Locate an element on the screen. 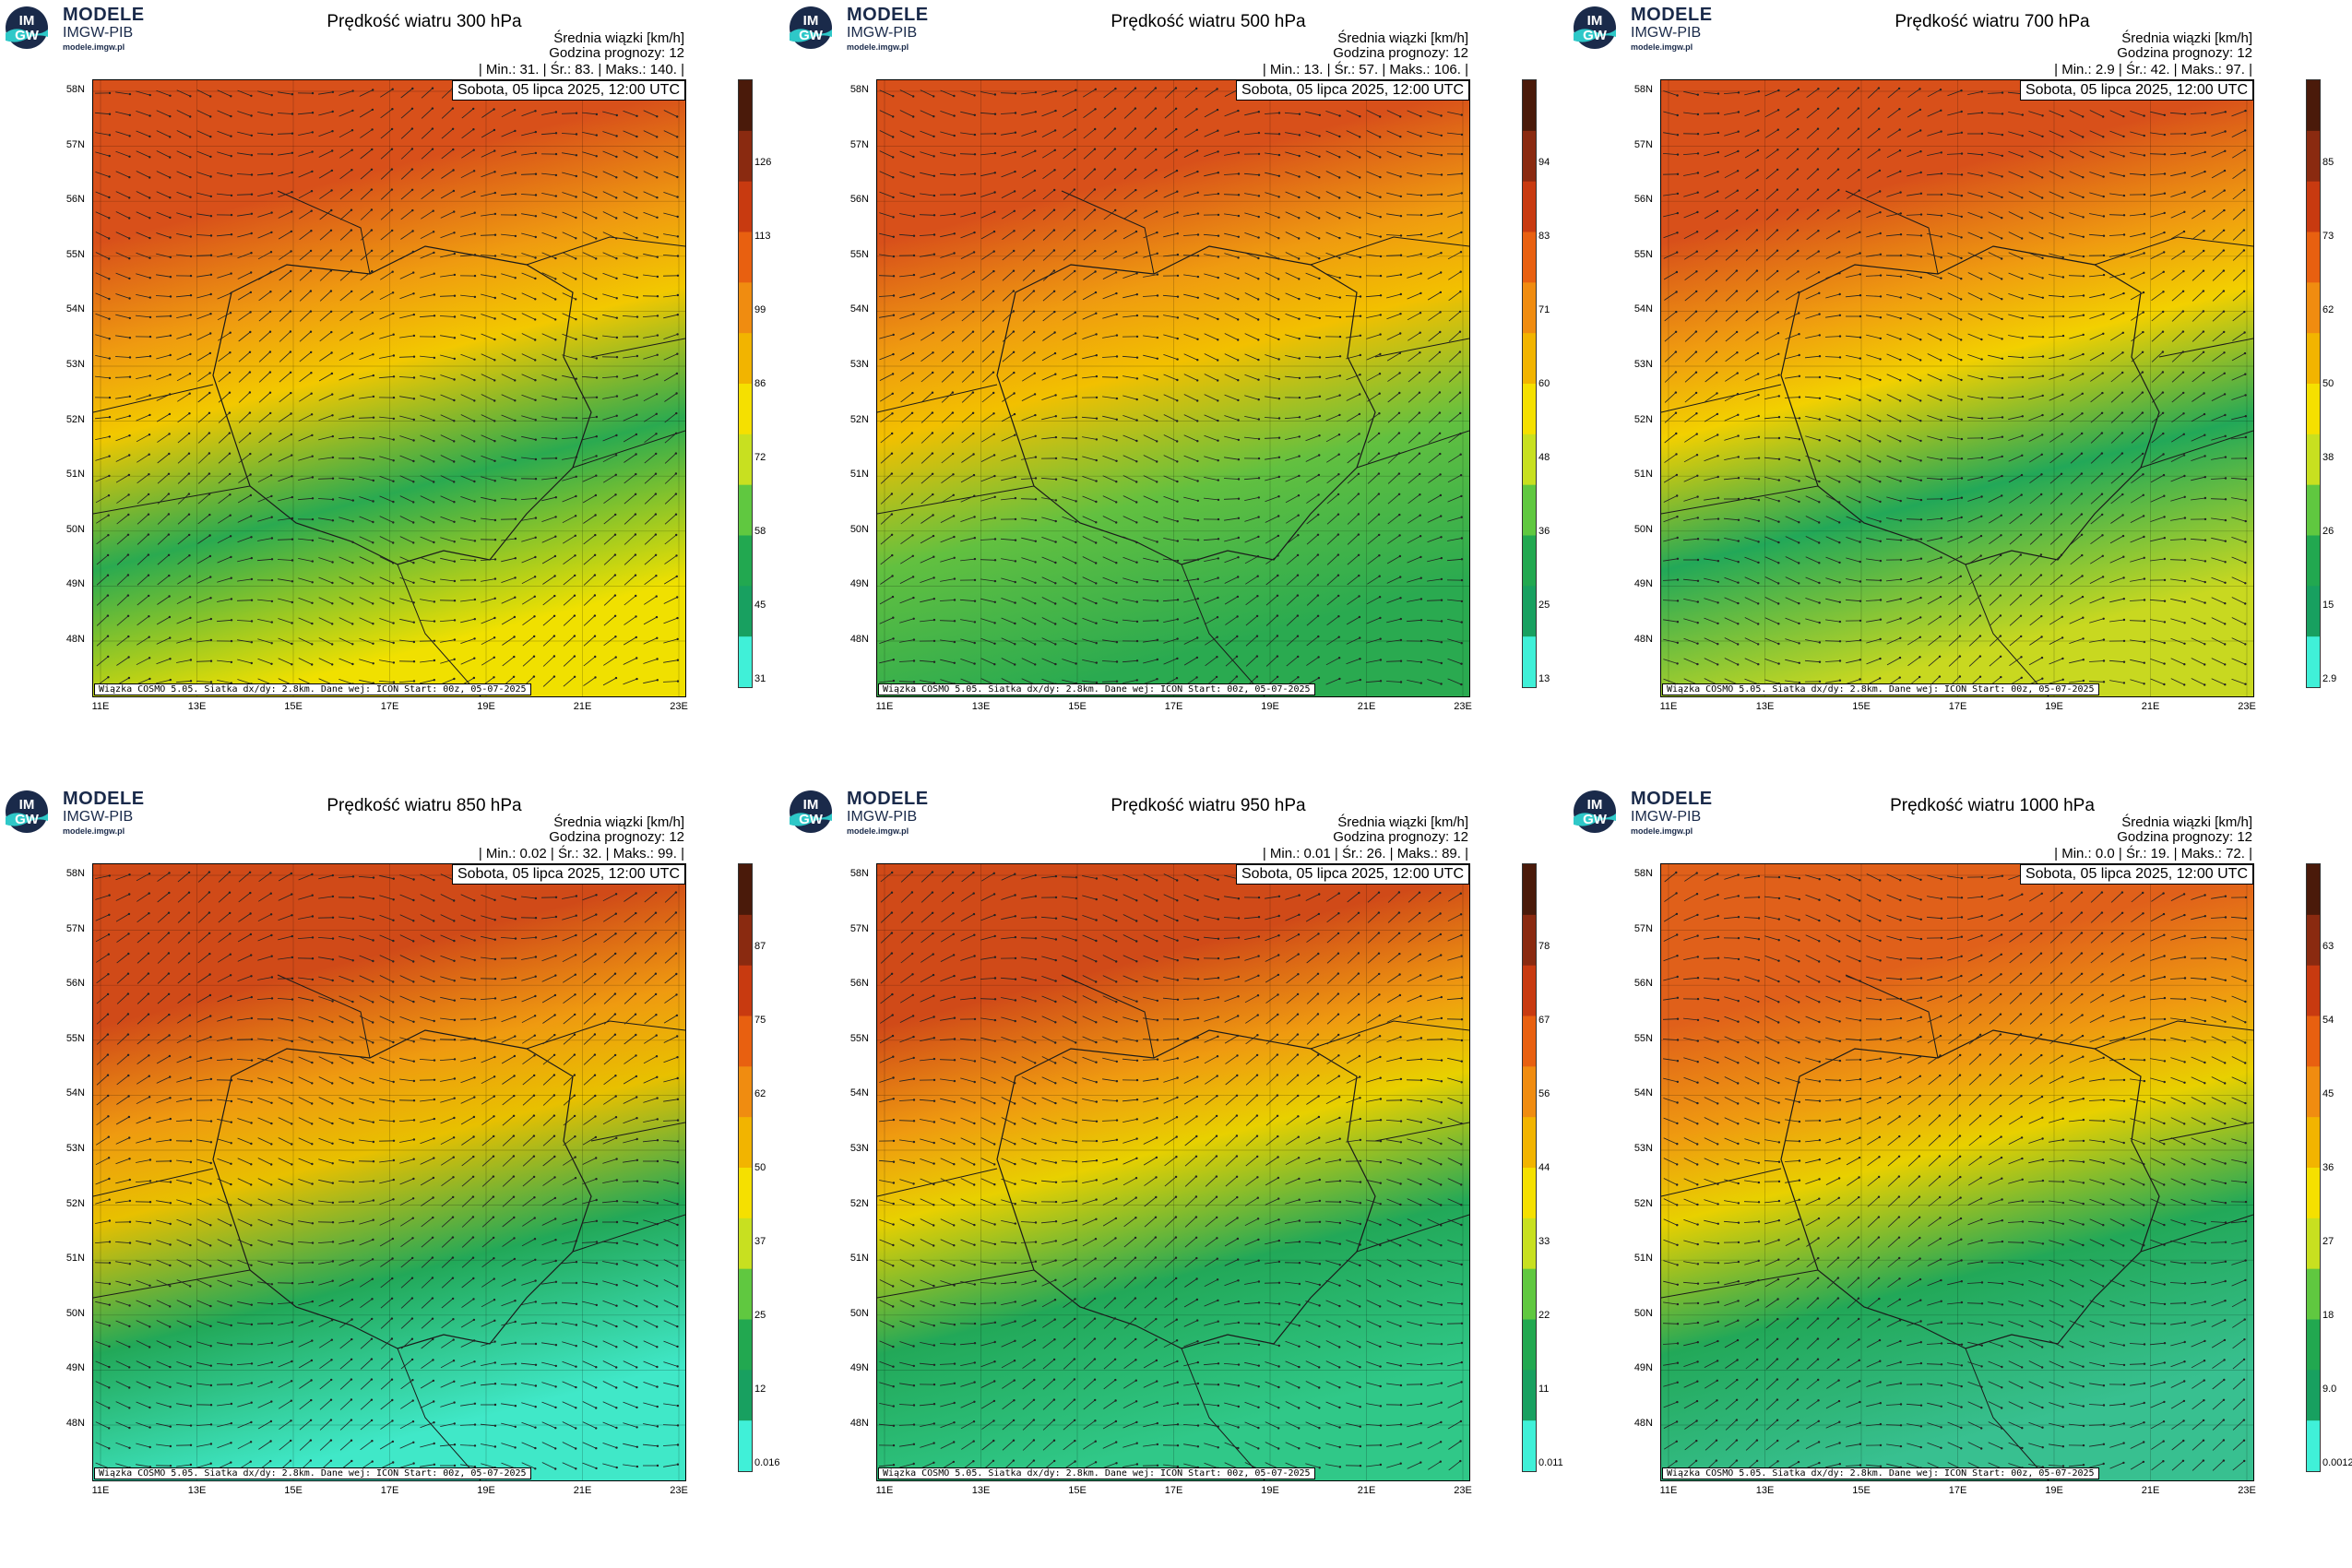  colorbar-label: 38 is located at coordinates (2328, 457).